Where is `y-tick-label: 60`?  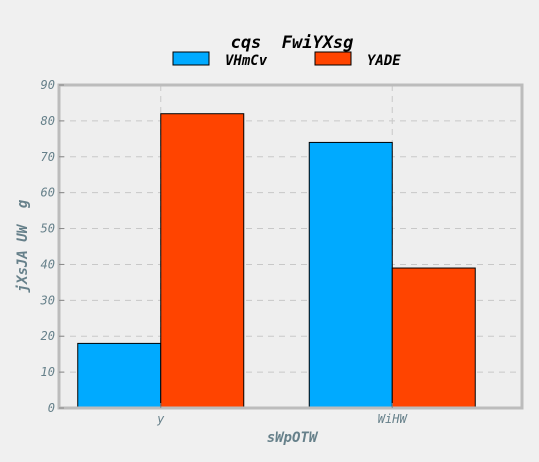
y-tick-label: 60 is located at coordinates (48, 193).